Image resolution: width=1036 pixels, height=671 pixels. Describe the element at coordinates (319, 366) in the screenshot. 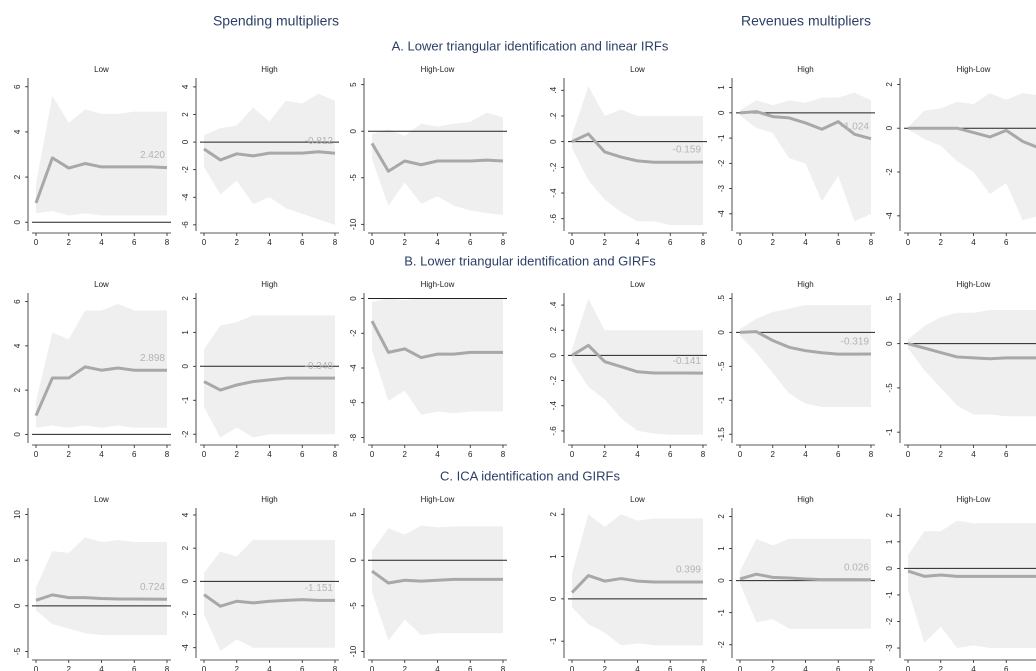

I see `end-label: -0.348` at that location.